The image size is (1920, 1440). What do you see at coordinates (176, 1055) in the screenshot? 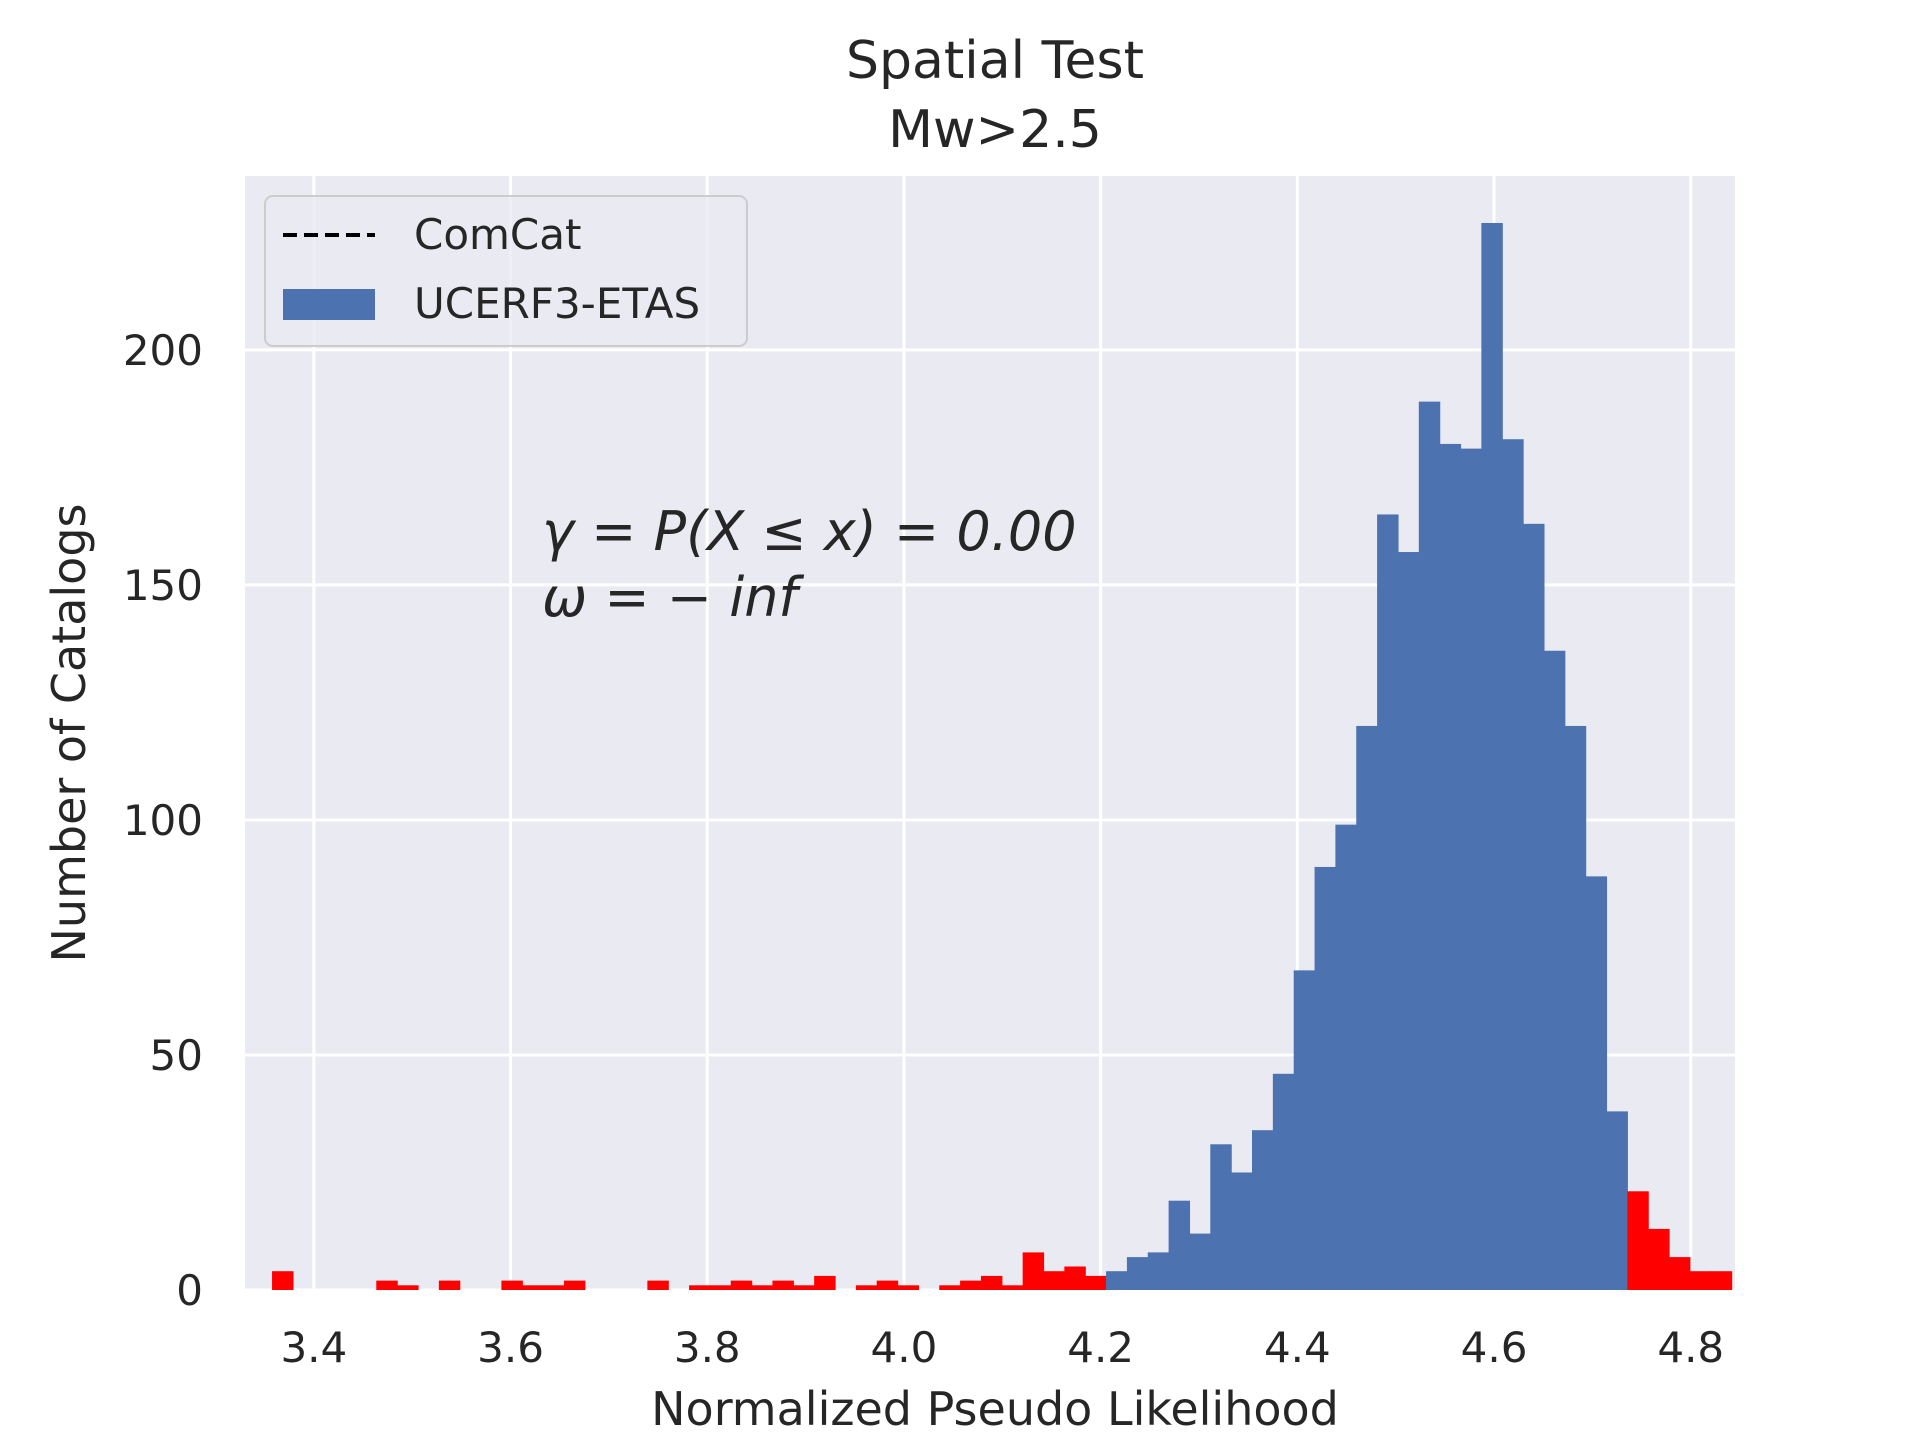
I see `y-tick-label: 50` at bounding box center [176, 1055].